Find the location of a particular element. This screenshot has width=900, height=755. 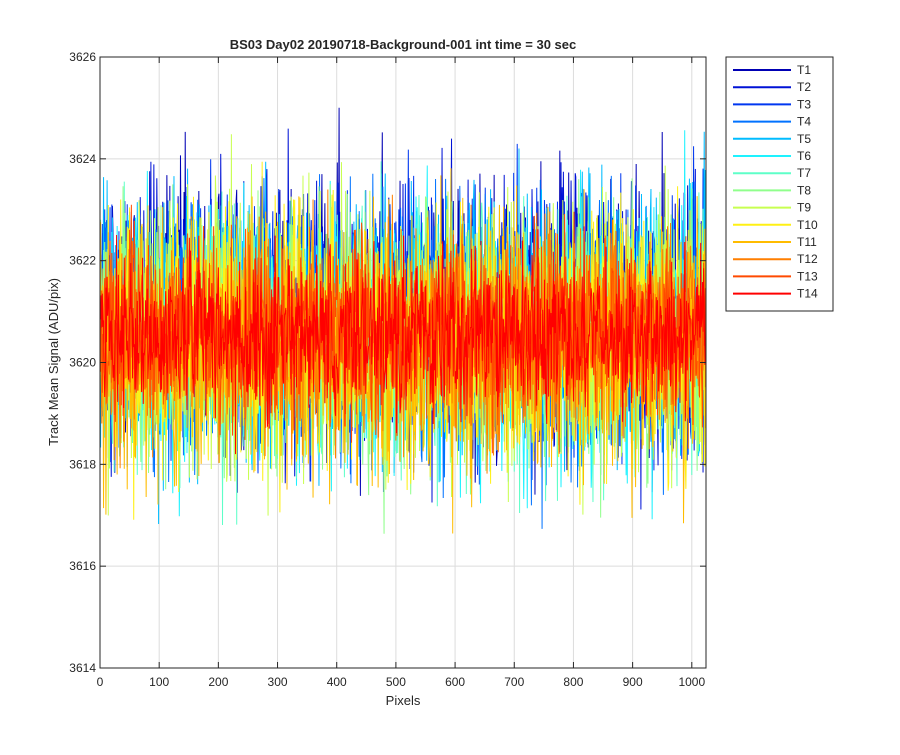

x-tick-label: 700 is located at coordinates (514, 682).